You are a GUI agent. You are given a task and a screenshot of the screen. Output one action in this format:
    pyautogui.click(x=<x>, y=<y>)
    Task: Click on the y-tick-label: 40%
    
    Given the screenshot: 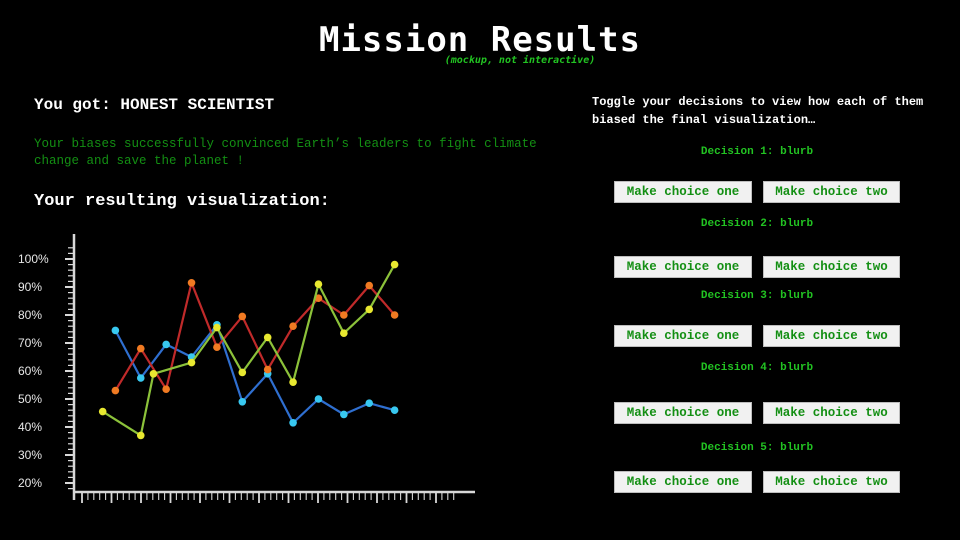 What is the action you would take?
    pyautogui.click(x=30, y=427)
    